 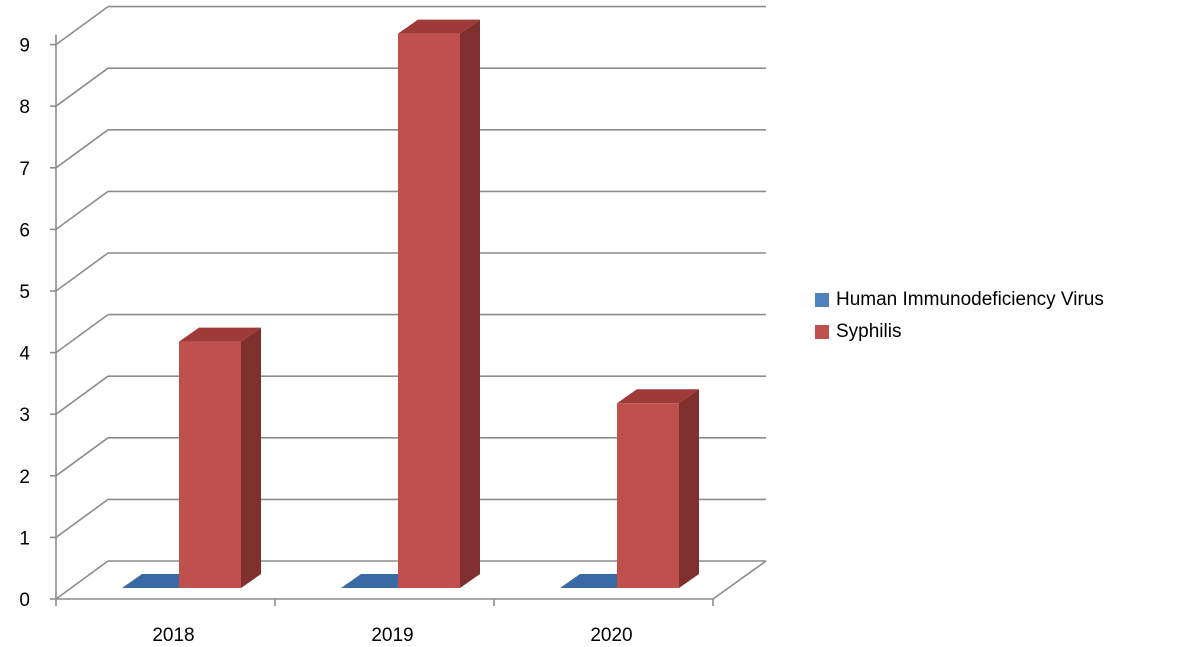 What do you see at coordinates (24, 538) in the screenshot?
I see `y-tick-label: 1` at bounding box center [24, 538].